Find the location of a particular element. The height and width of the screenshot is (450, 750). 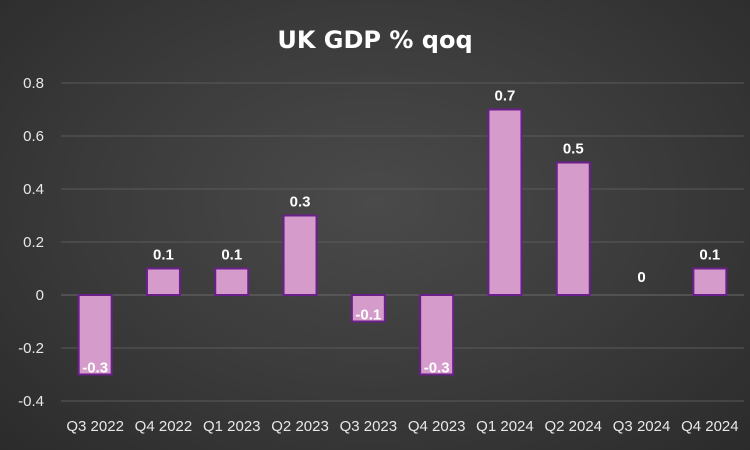

y-tick-label-1: -0.2 is located at coordinates (31, 348).